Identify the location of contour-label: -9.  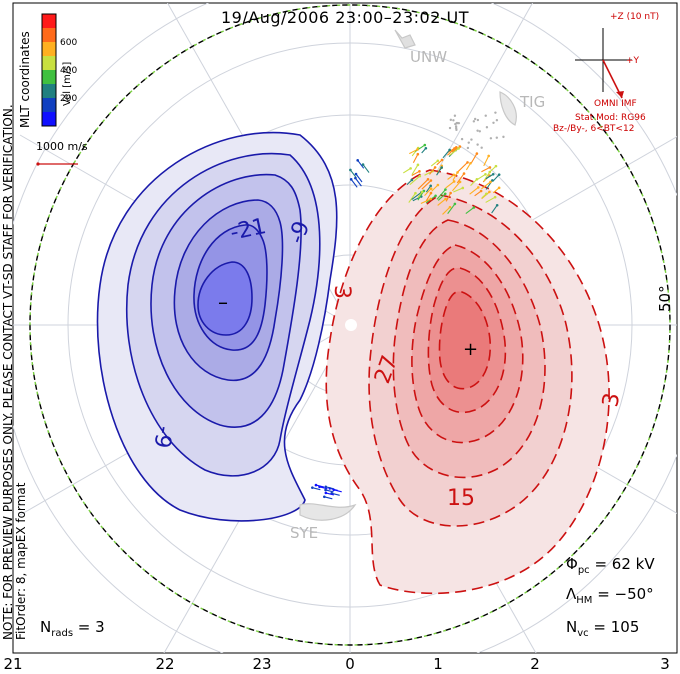
(162, 437).